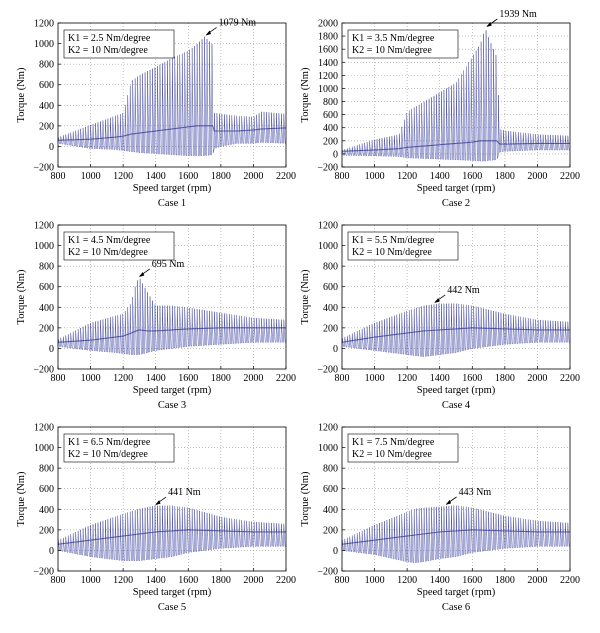 The image size is (600, 633). I want to click on peak-torque-annotation: 1079 Nm, so click(238, 22).